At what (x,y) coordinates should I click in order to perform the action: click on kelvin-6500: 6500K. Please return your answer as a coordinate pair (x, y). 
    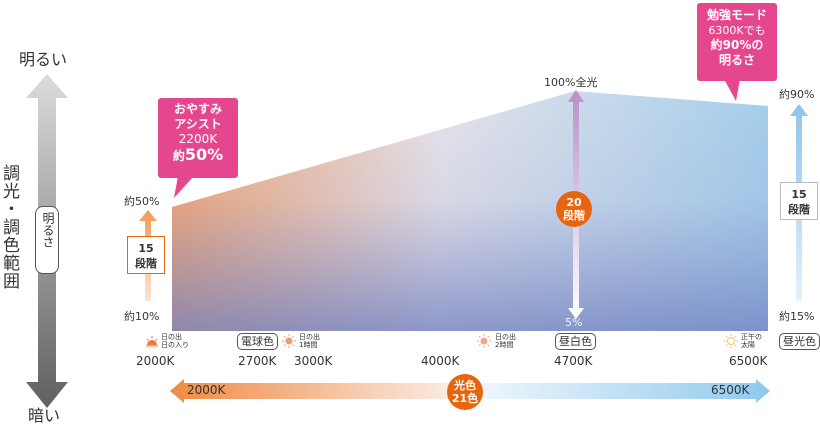
    Looking at the image, I should click on (748, 361).